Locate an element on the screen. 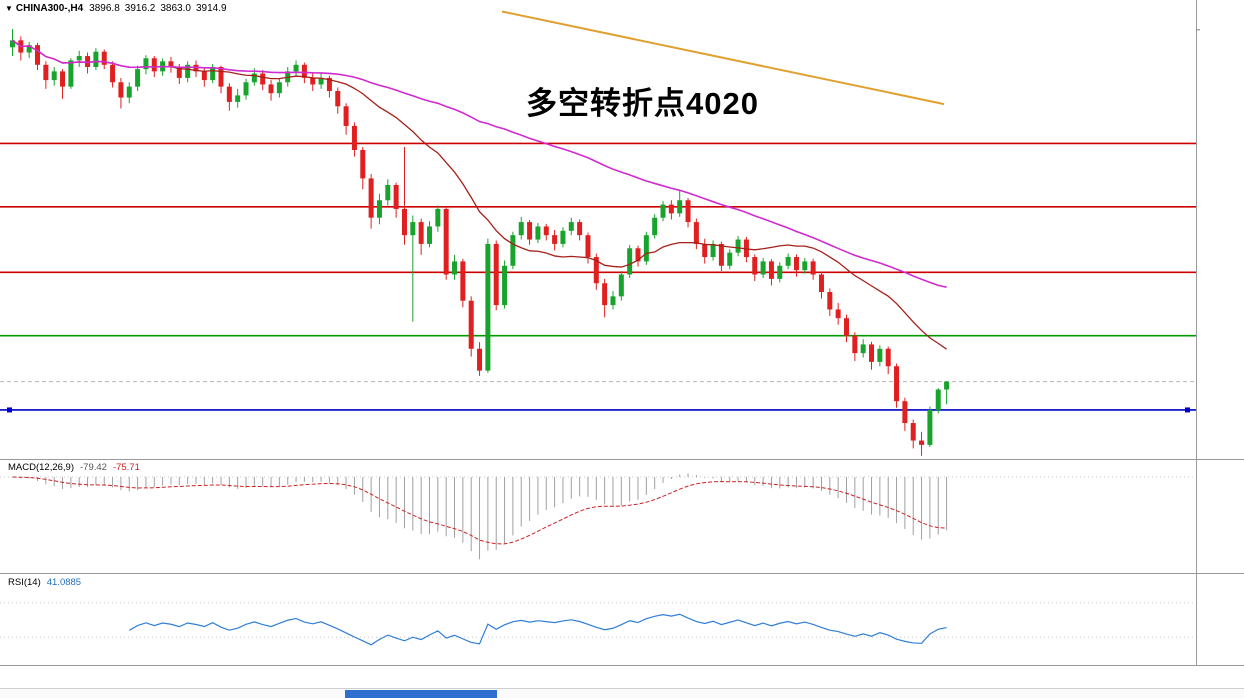 Image resolution: width=1244 pixels, height=698 pixels. macd-main-value: -79.42 is located at coordinates (93, 467).